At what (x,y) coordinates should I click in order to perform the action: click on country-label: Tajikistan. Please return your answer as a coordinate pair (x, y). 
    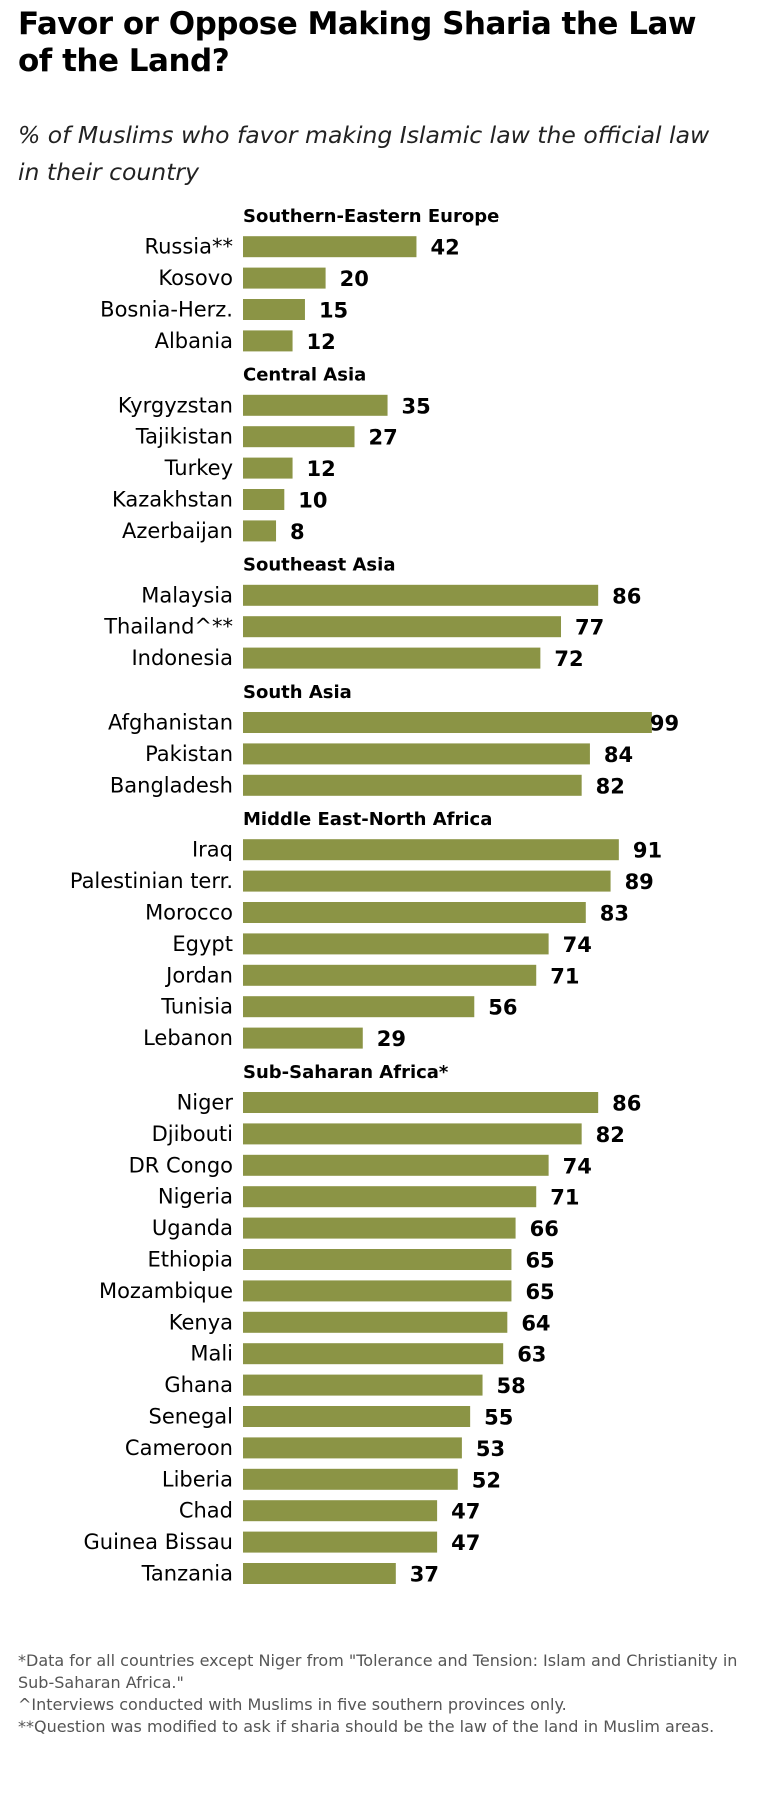
    Looking at the image, I should click on (184, 437).